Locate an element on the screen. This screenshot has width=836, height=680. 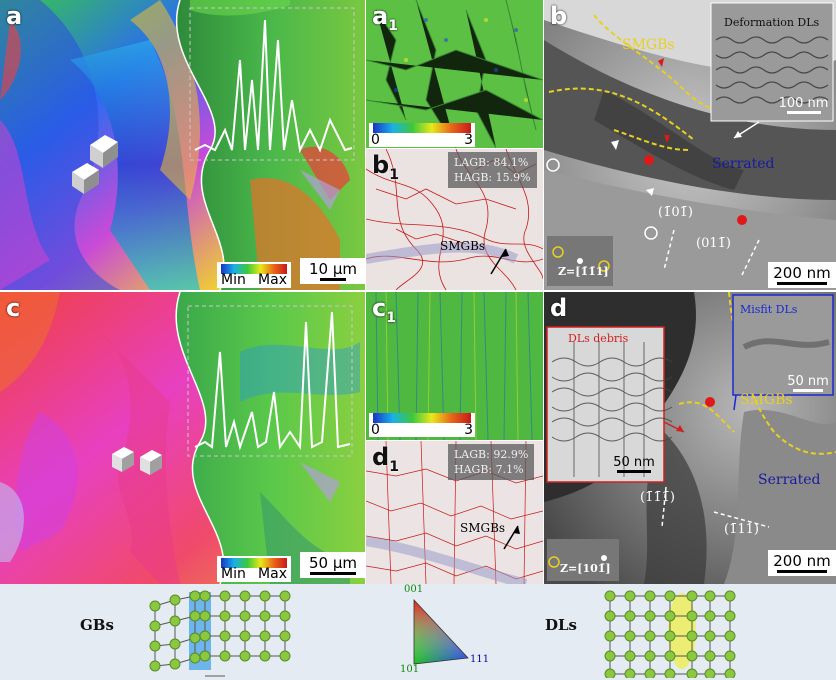
kam-map-a1 is located at coordinates (454, 74).